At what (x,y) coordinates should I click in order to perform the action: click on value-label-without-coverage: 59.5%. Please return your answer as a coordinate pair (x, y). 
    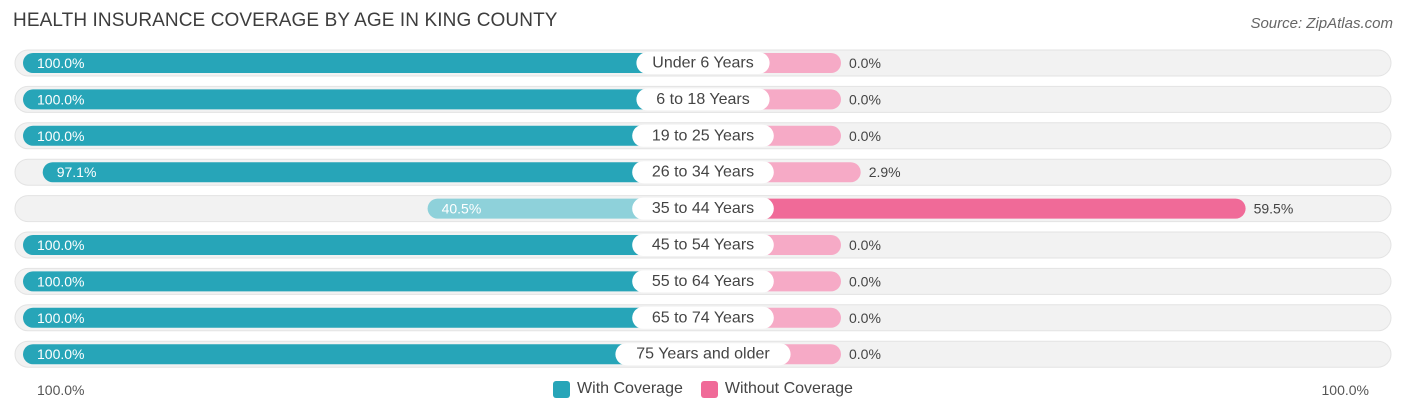
    Looking at the image, I should click on (1274, 209).